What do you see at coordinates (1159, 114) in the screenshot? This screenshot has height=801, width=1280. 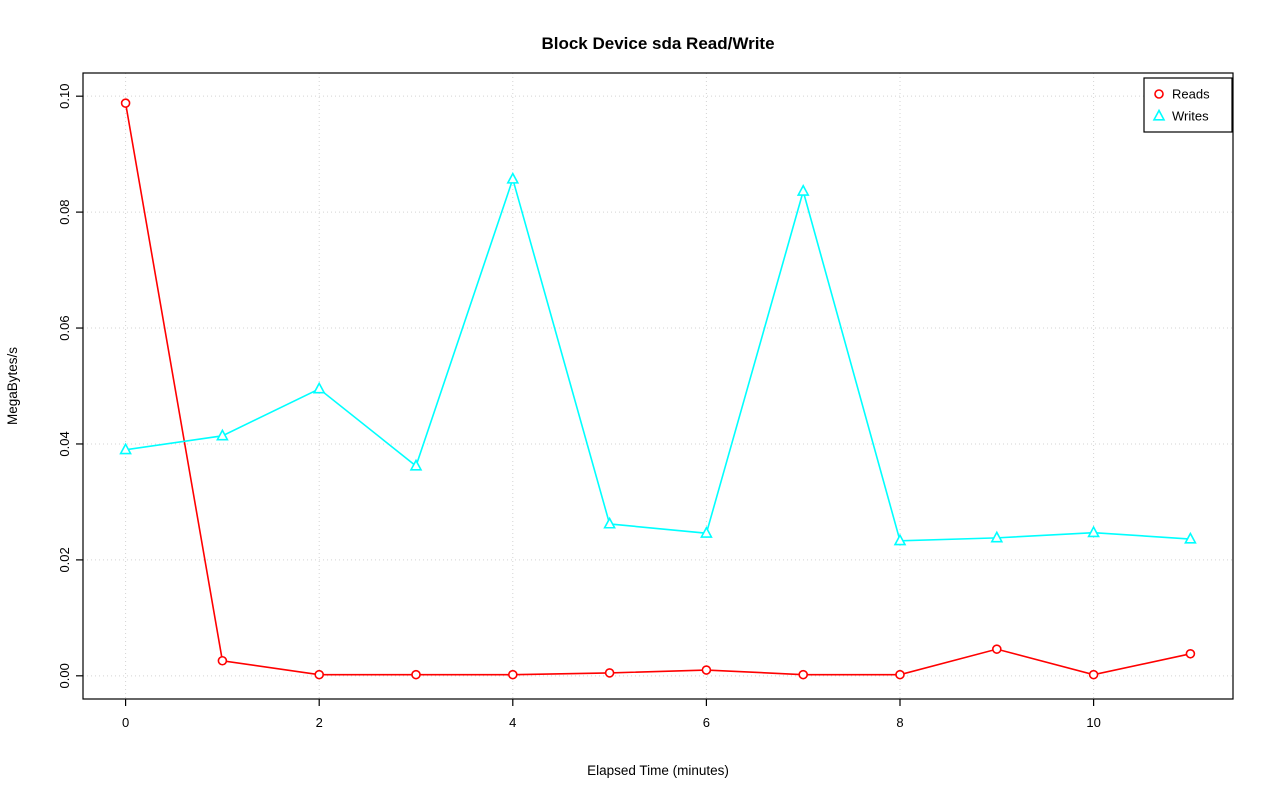 I see `legend-marker-writes` at bounding box center [1159, 114].